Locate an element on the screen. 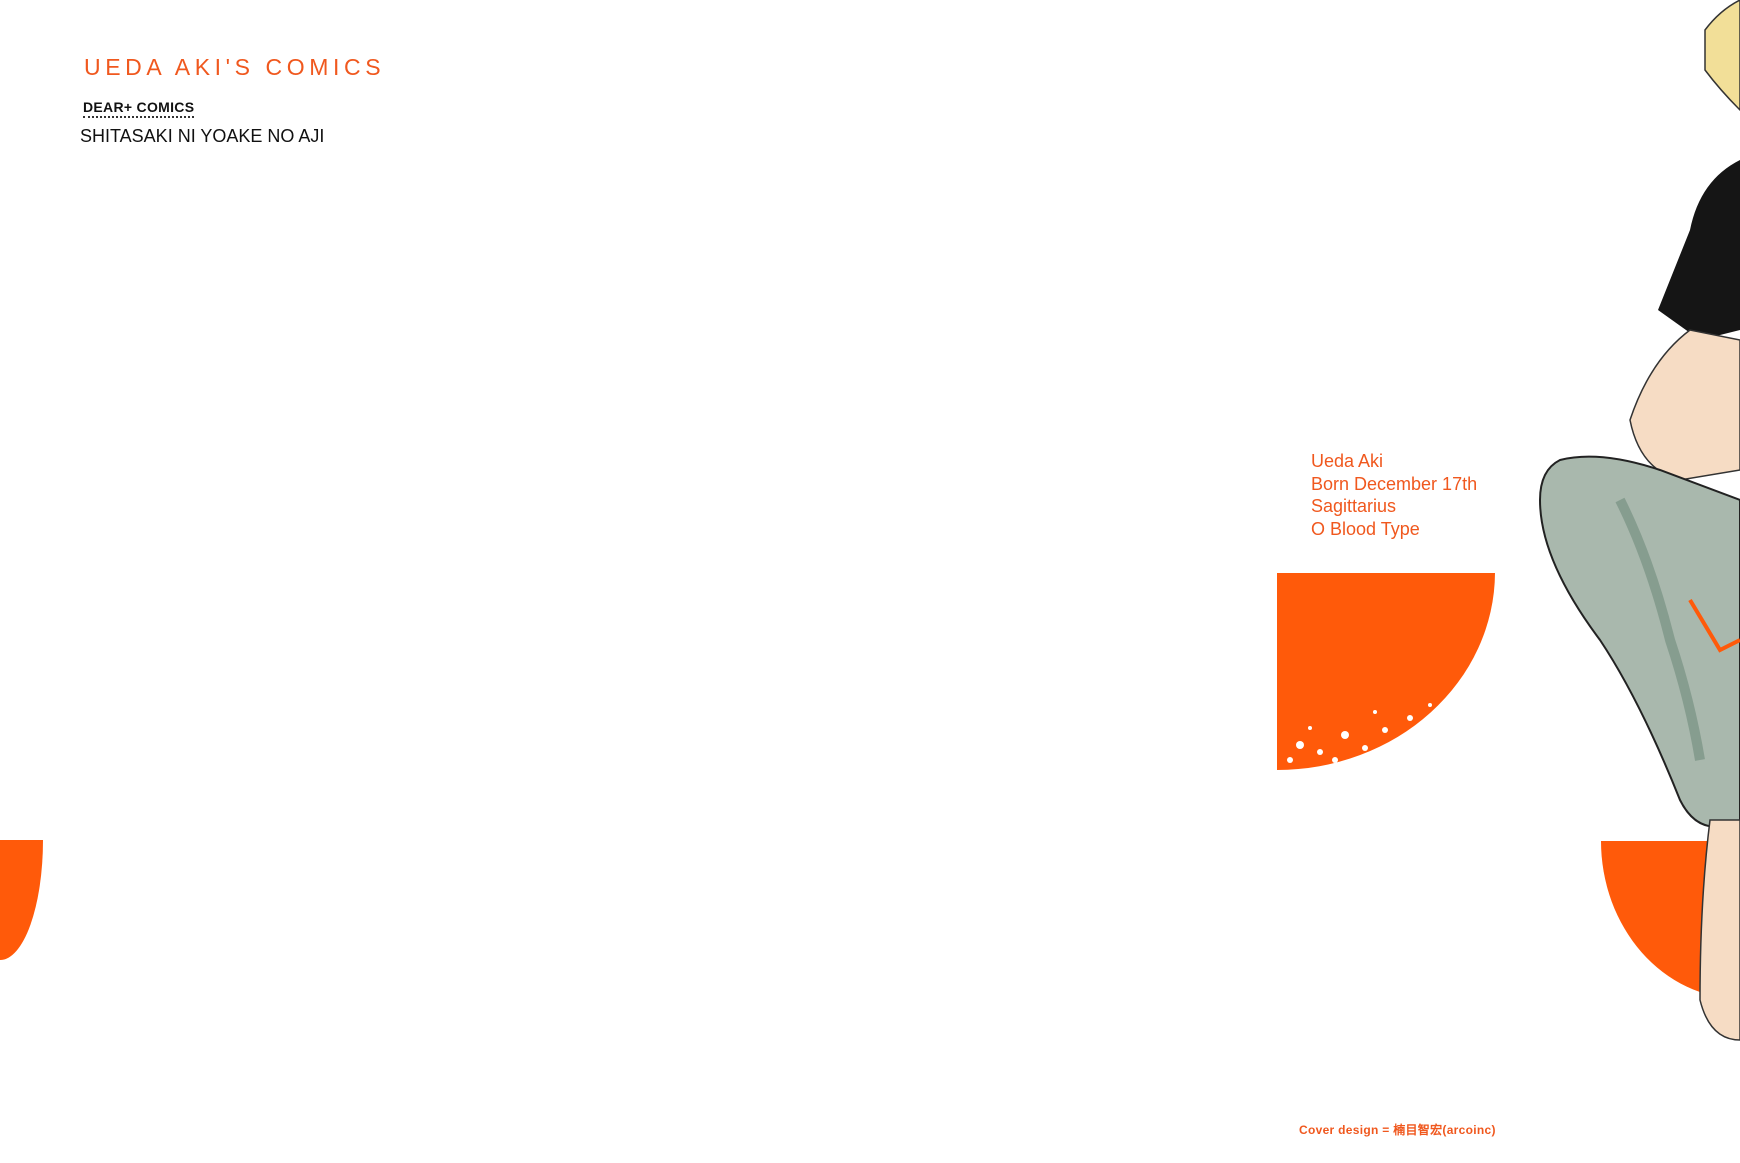 This screenshot has height=1163, width=1740. orange-disc-left is located at coordinates (21, 900).